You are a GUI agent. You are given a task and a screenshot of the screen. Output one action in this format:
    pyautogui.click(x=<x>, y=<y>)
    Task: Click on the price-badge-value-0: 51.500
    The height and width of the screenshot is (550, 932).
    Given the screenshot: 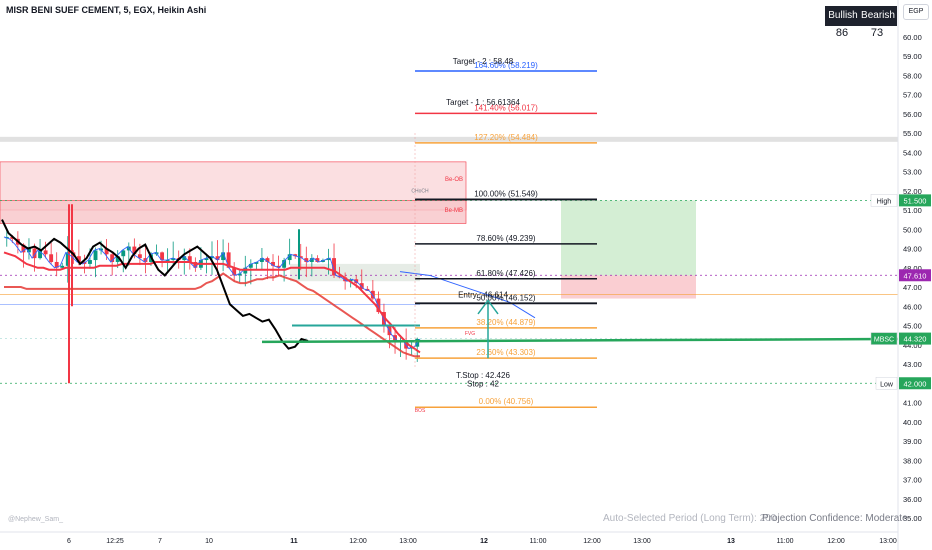 What is the action you would take?
    pyautogui.click(x=915, y=200)
    